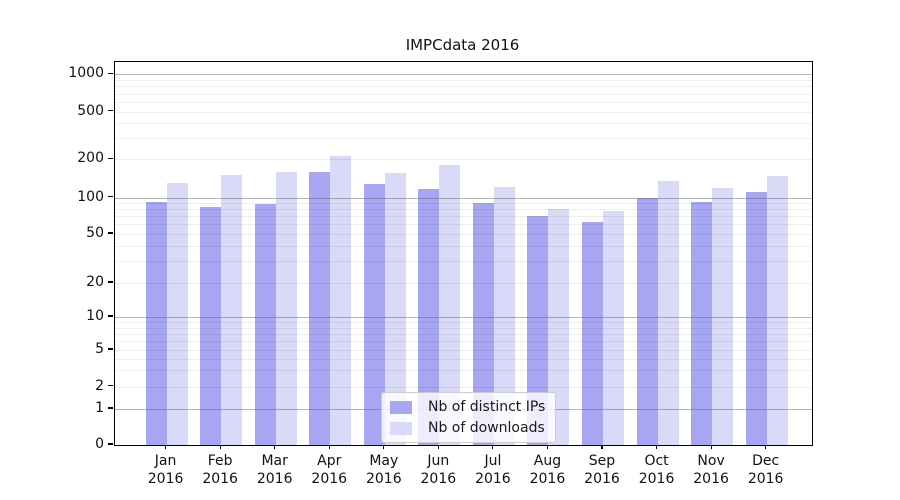 This screenshot has width=900, height=500. Describe the element at coordinates (383, 470) in the screenshot. I see `x-tick-label: May 2016` at that location.